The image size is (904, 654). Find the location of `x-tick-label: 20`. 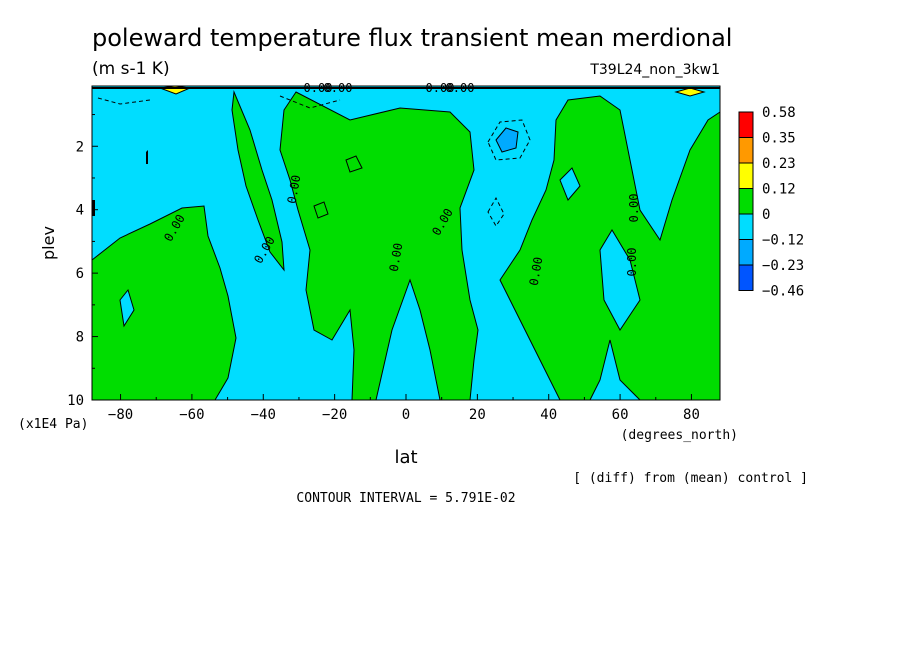

x-tick-label: 20 is located at coordinates (477, 415).